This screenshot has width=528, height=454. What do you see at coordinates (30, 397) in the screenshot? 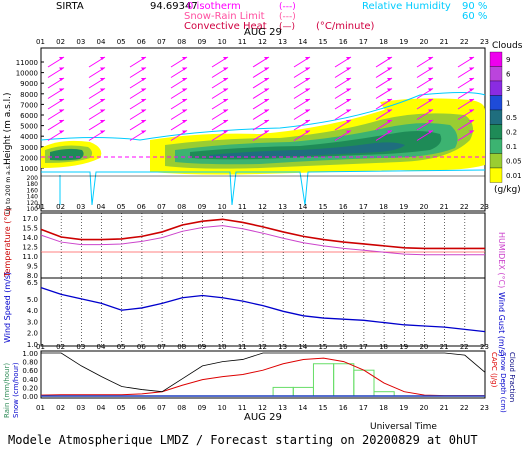
I see `precip-ytick-label: 0.00` at bounding box center [30, 397].